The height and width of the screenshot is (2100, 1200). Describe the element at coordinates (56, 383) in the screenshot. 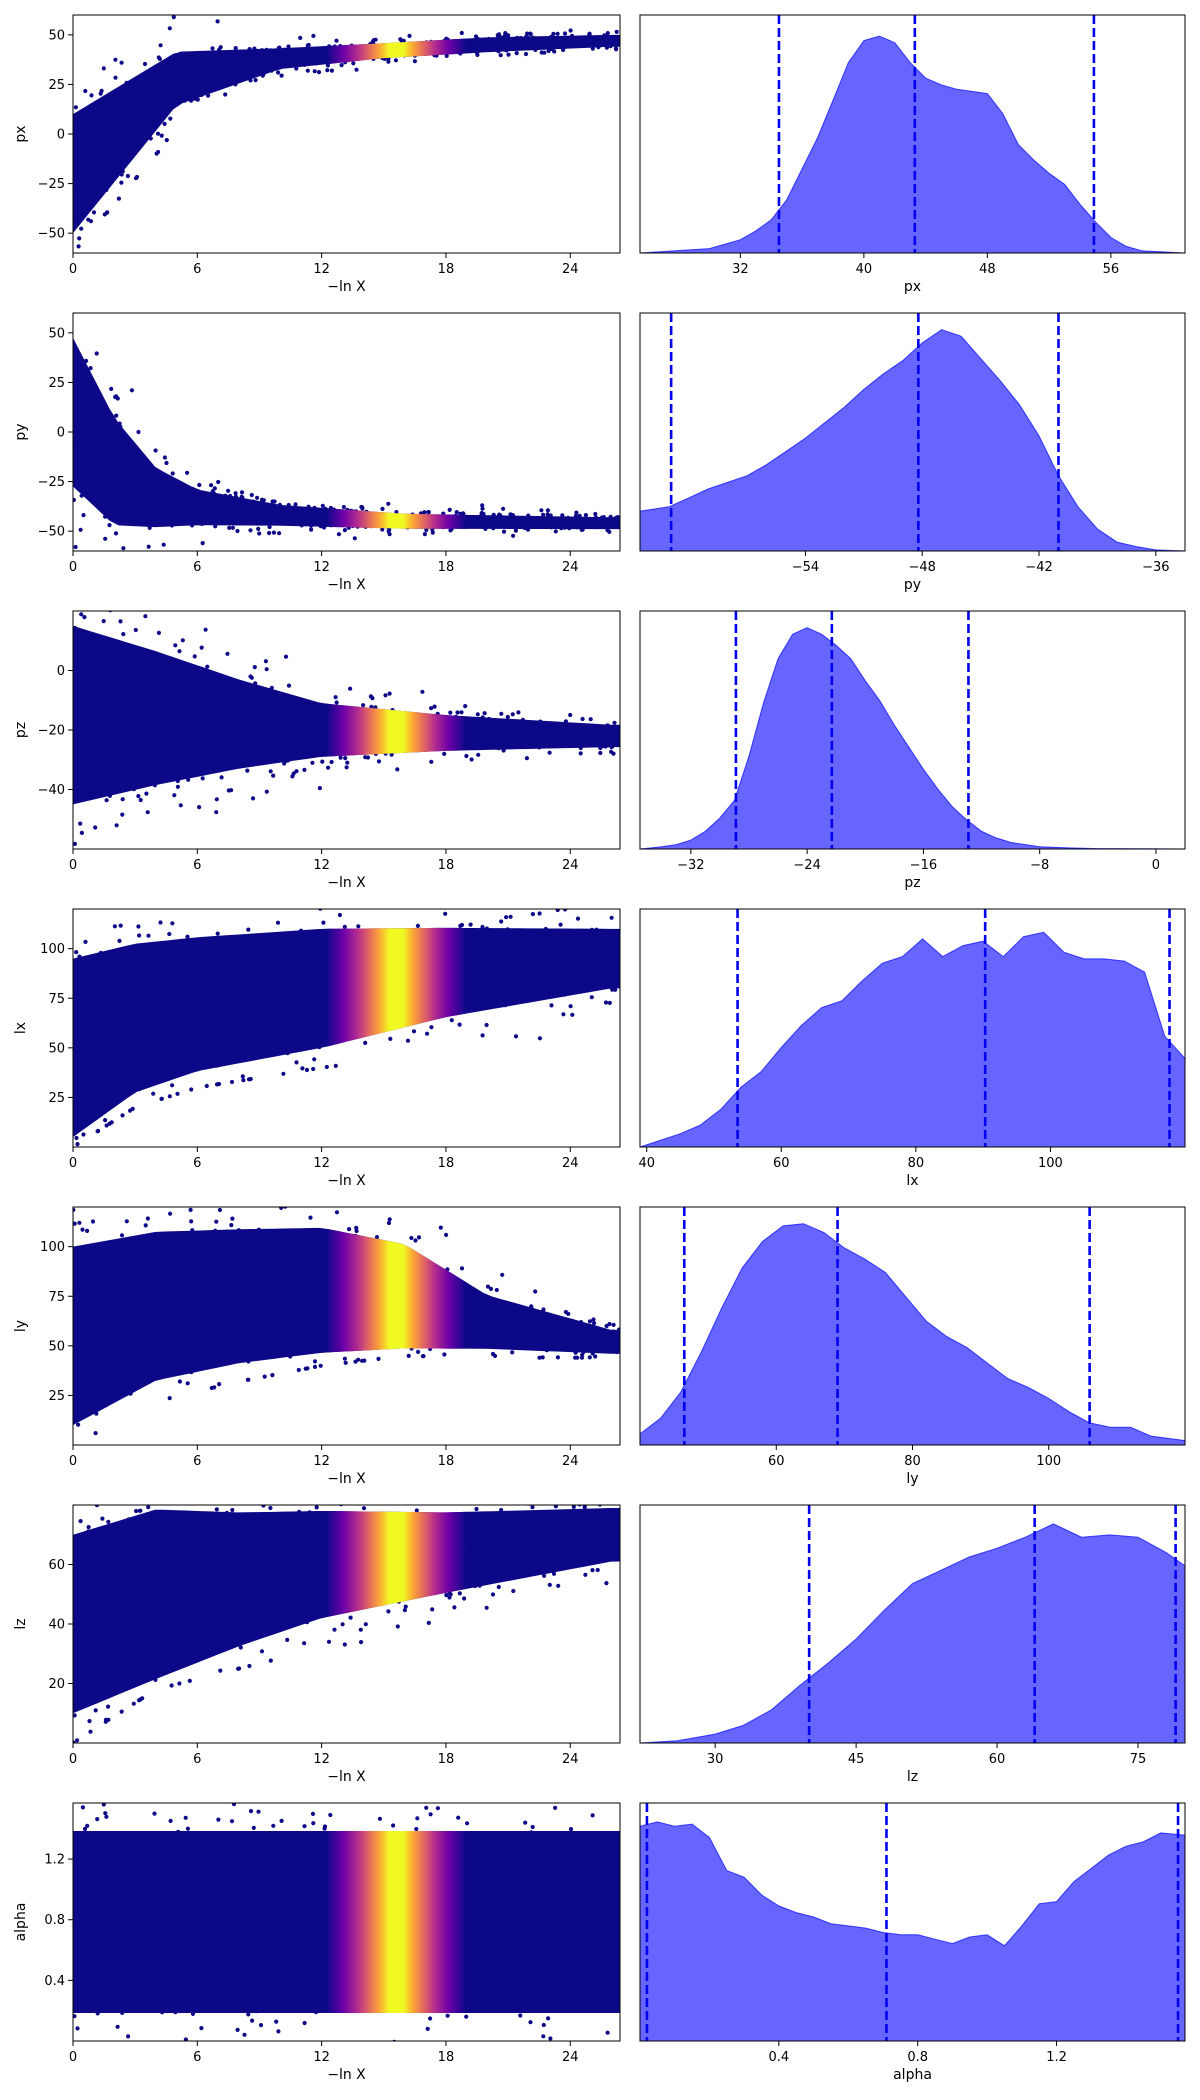

I see `y-tick-label: 25` at that location.